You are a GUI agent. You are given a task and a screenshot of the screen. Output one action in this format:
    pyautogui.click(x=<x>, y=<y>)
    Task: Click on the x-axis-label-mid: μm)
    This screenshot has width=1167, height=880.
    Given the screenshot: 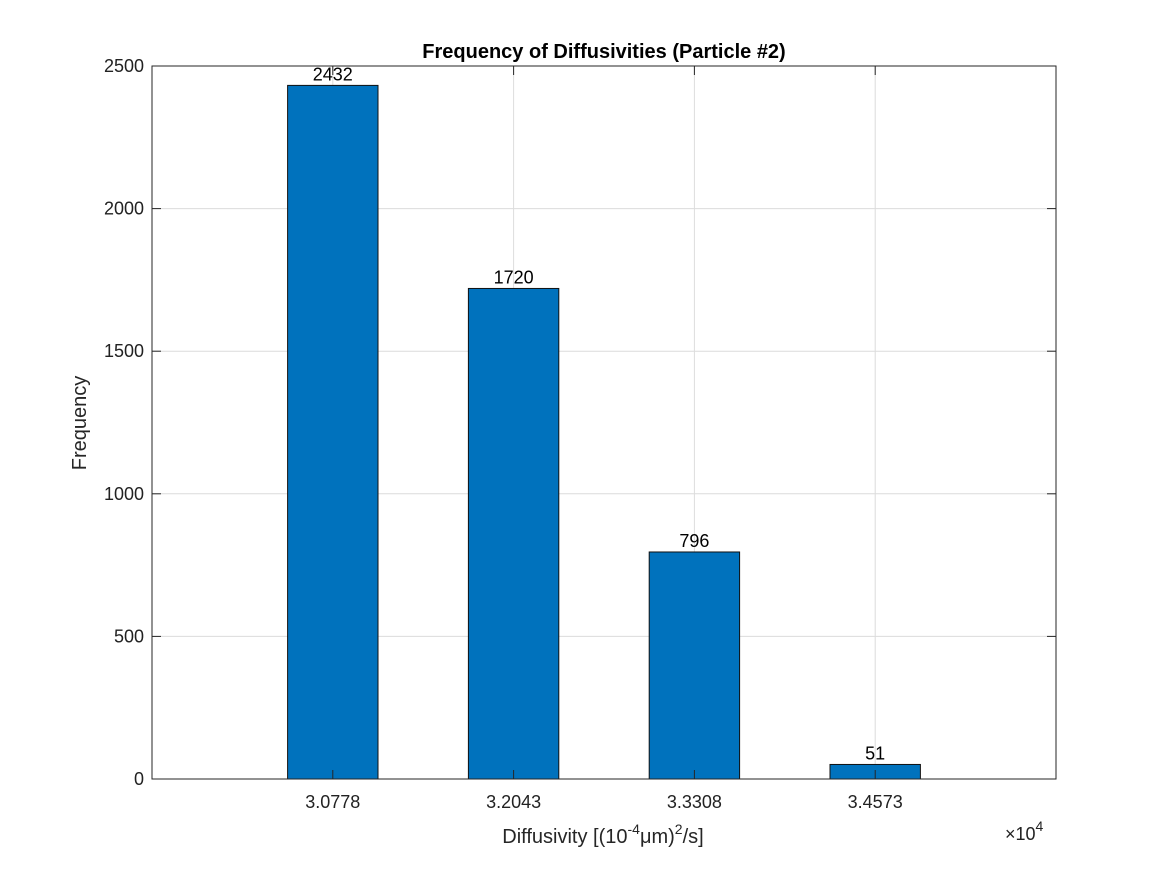 What is the action you would take?
    pyautogui.click(x=657, y=837)
    